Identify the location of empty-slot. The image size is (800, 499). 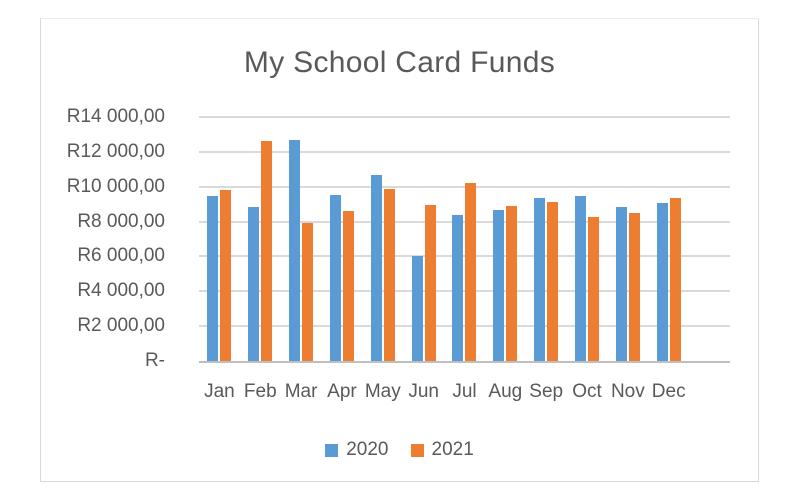
(709, 239).